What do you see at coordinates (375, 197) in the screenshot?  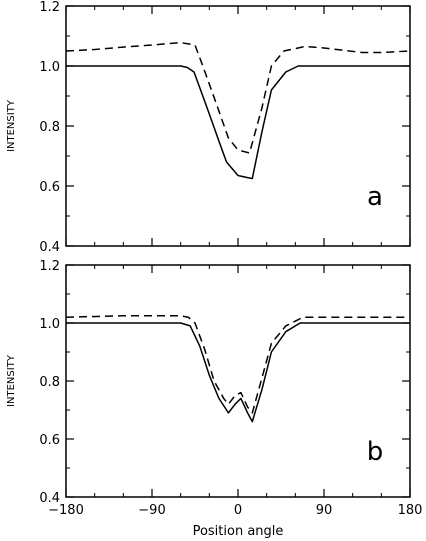 I see `panel-label: a` at bounding box center [375, 197].